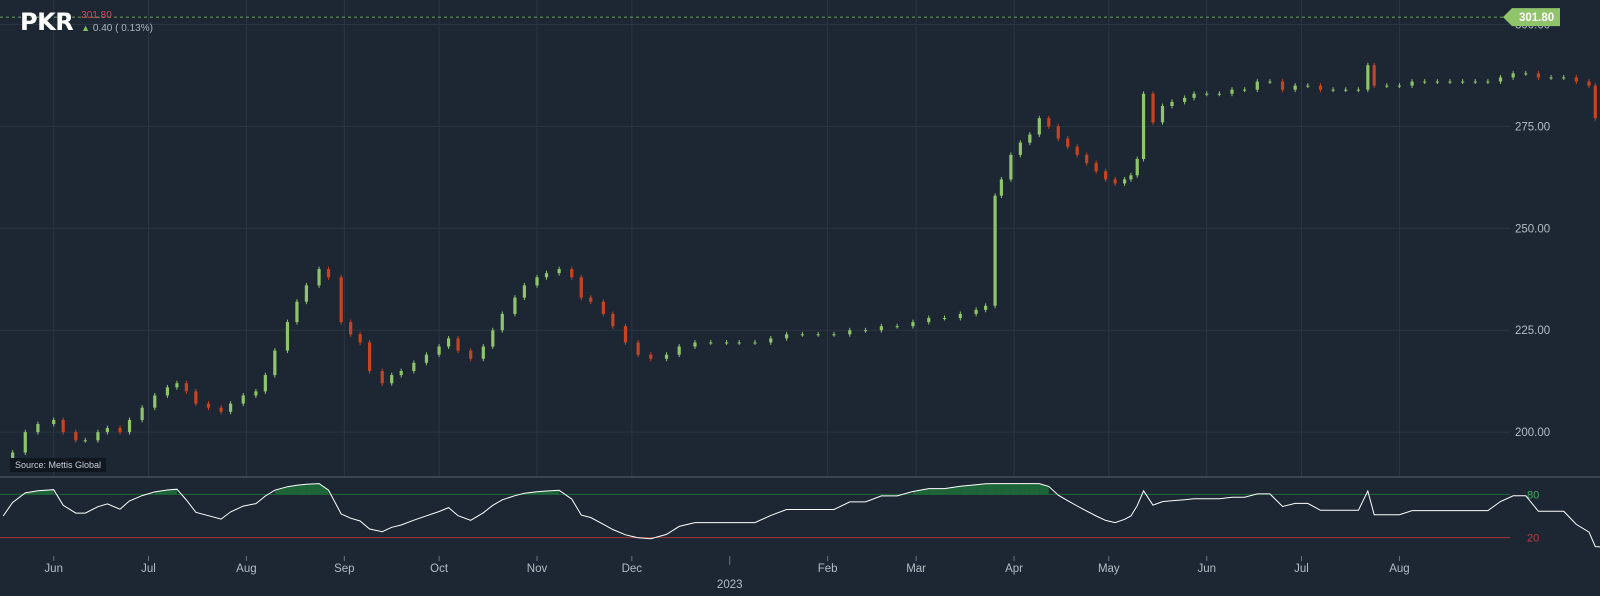  Describe the element at coordinates (1532, 229) in the screenshot. I see `y-tick-label: 250.00` at that location.